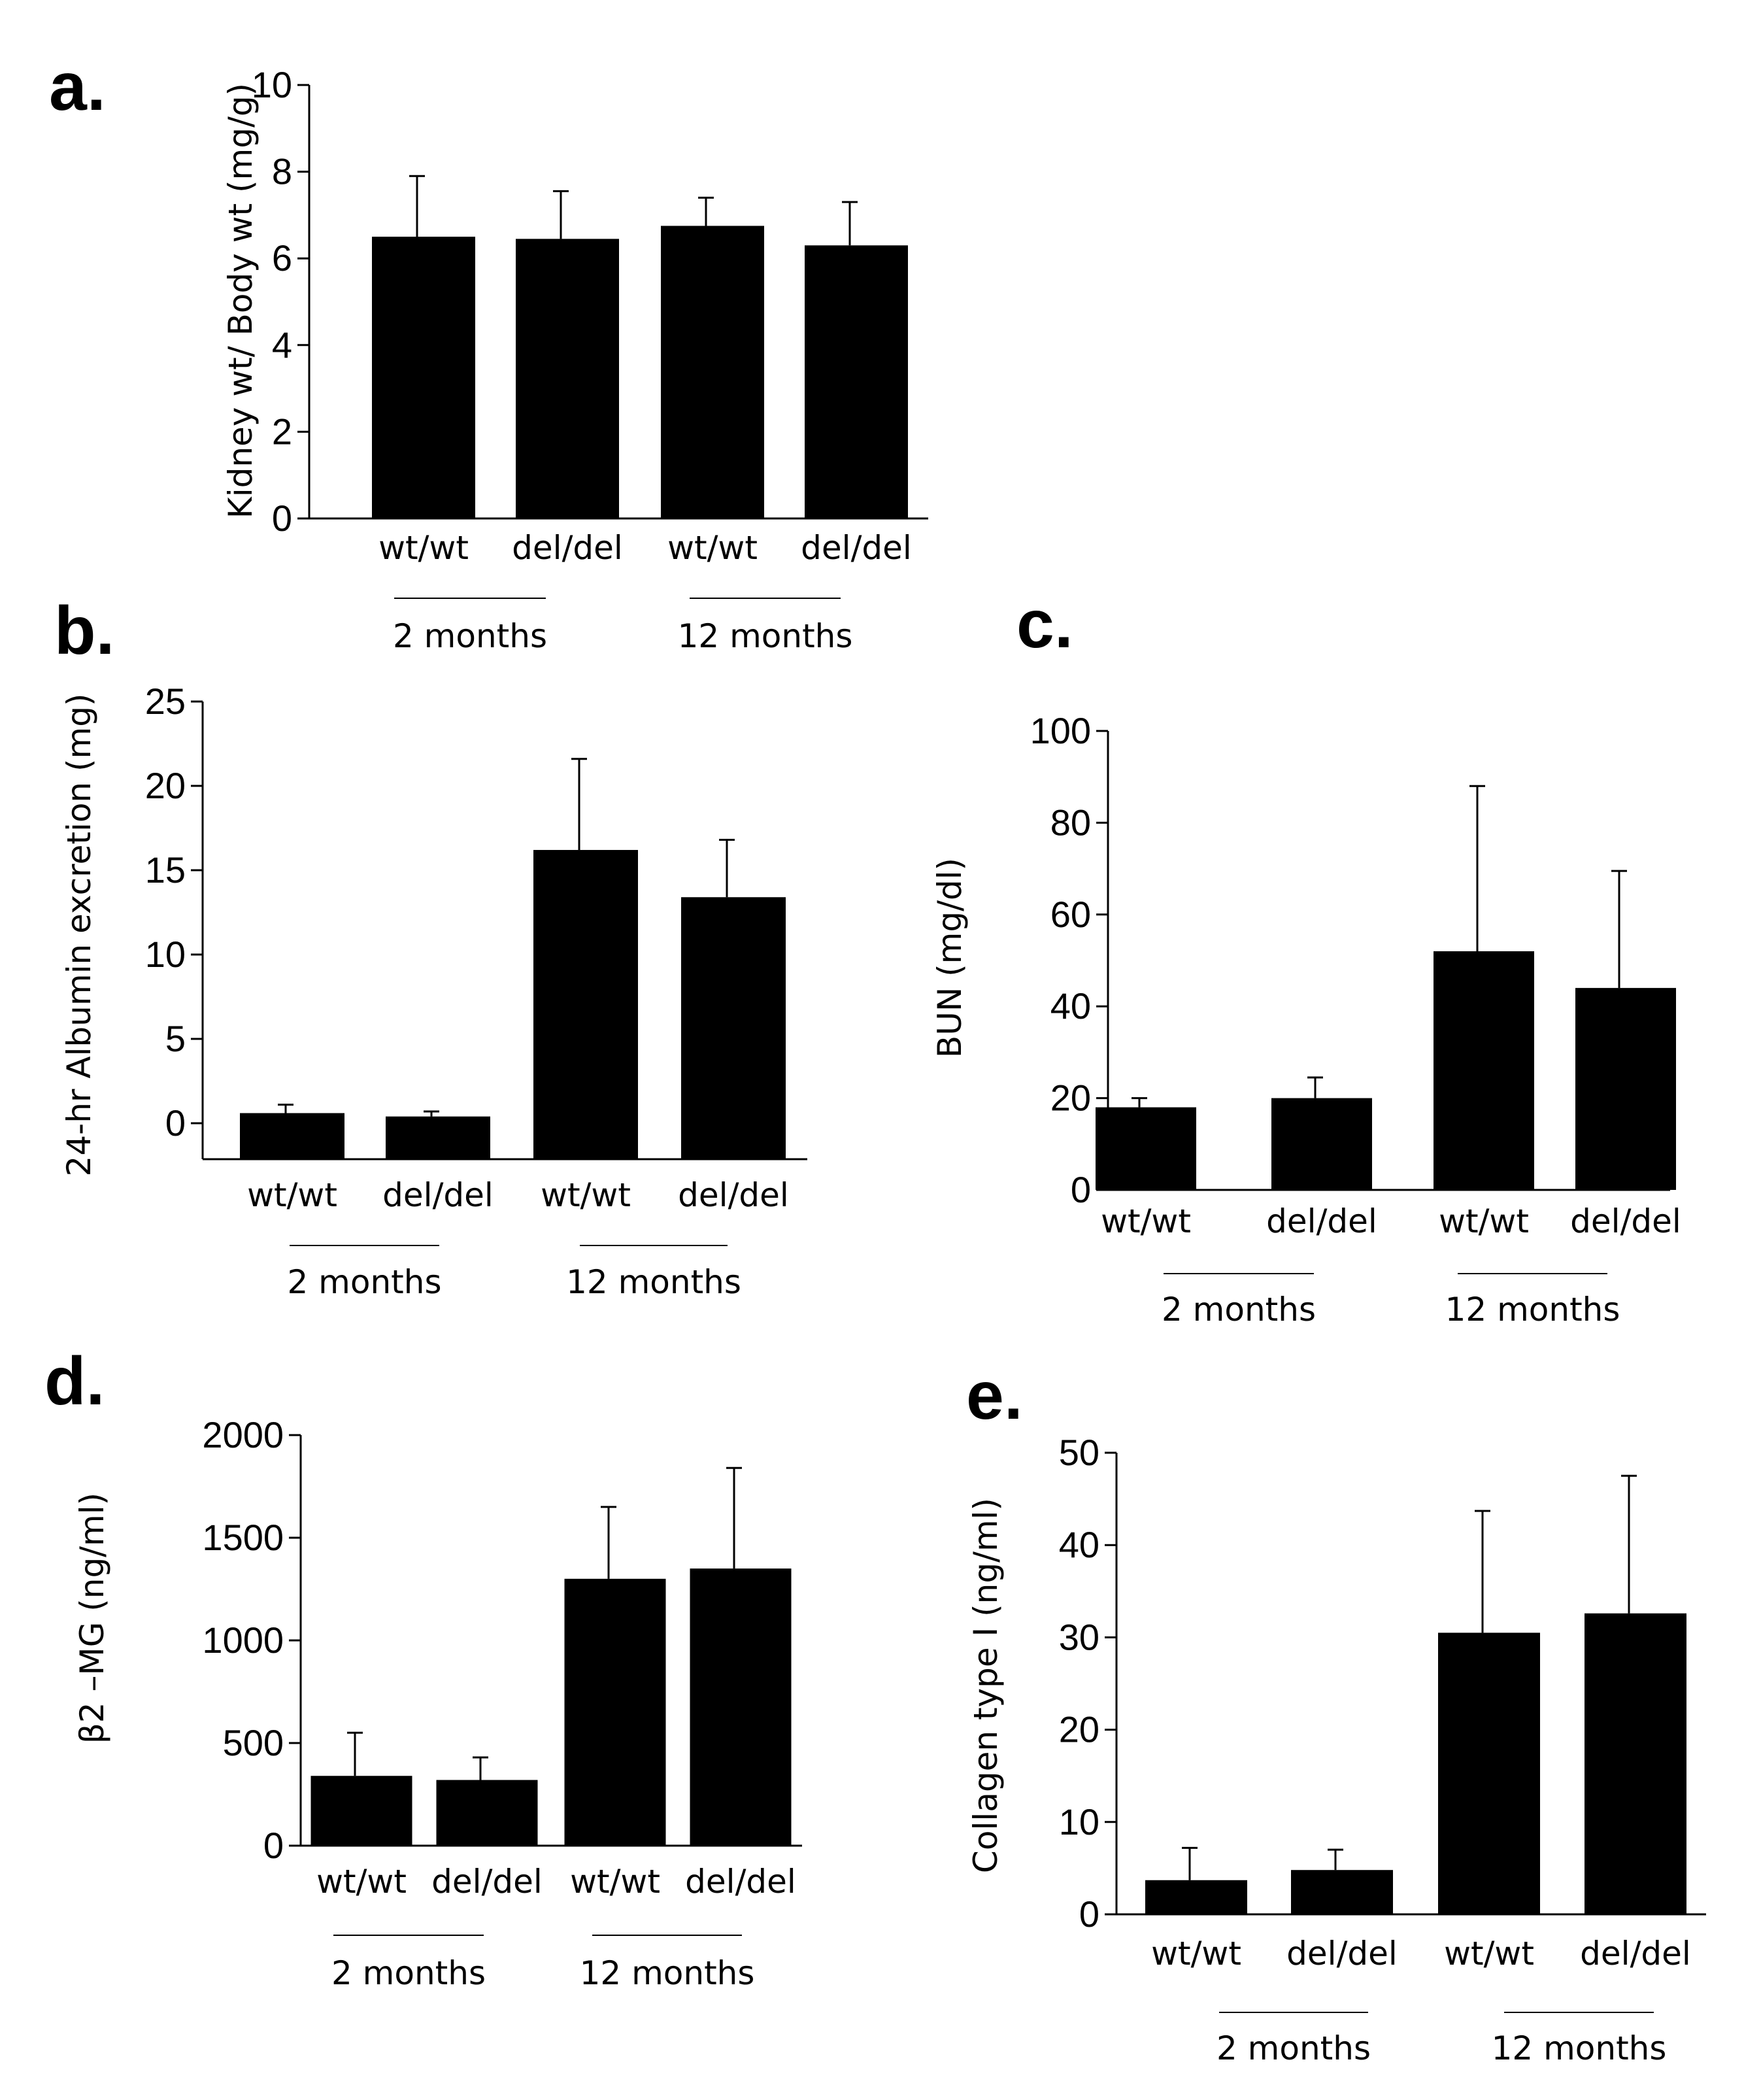  I want to click on y-tick-label: 60, so click(1070, 914).